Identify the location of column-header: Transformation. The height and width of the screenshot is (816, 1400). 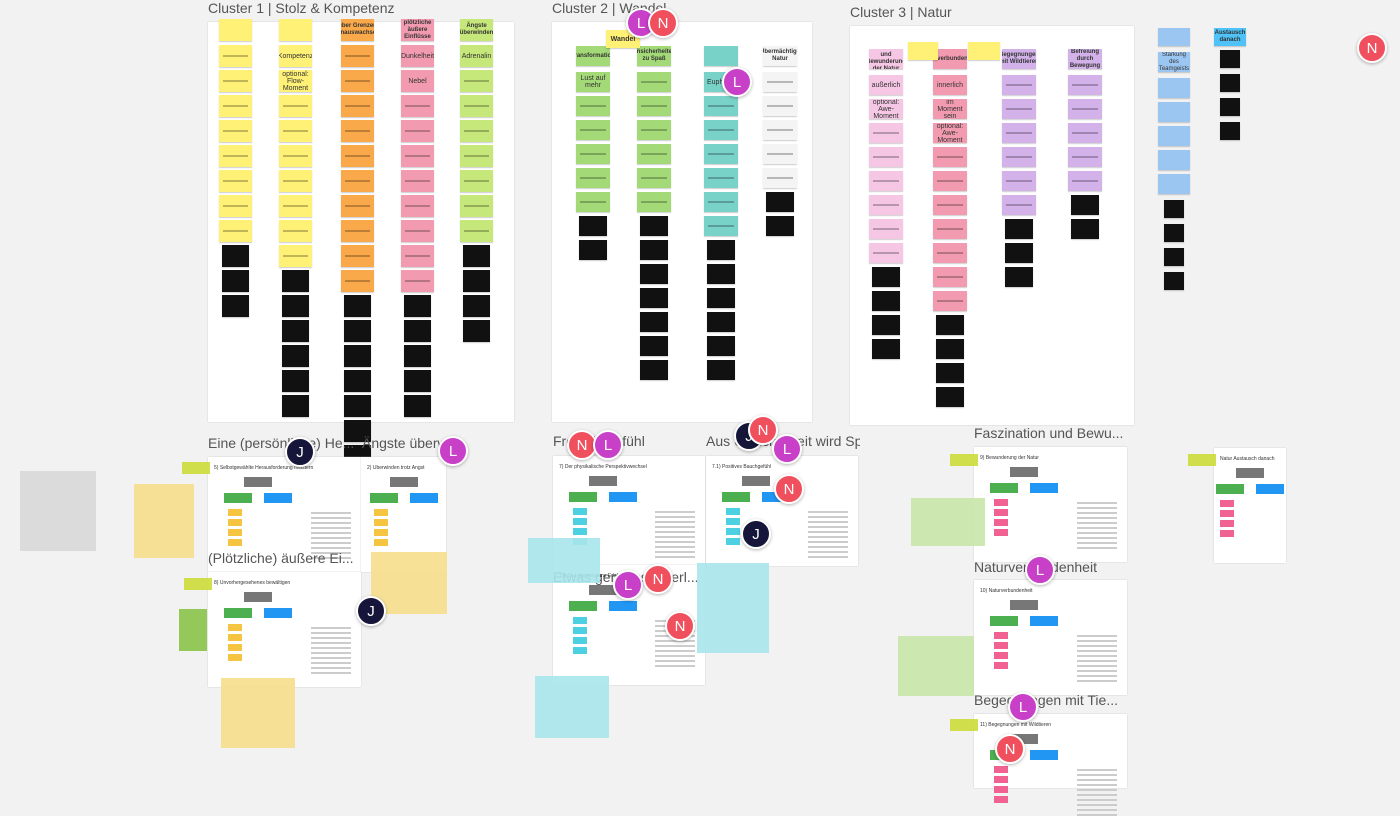
(593, 56).